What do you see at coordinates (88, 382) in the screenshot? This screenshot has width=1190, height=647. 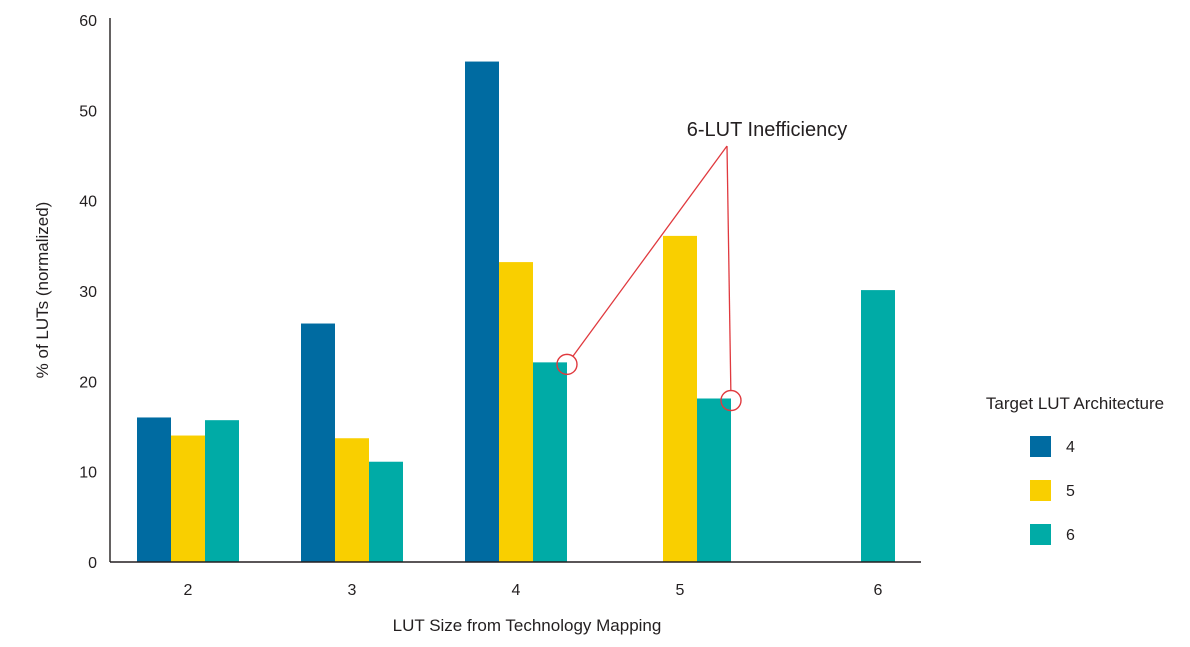 I see `y-tick-label: 20` at bounding box center [88, 382].